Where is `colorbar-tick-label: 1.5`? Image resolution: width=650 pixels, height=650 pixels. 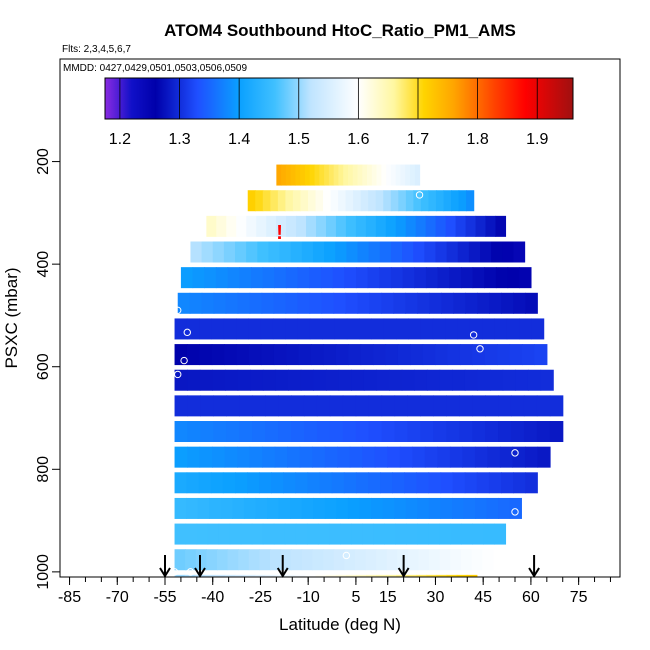 colorbar-tick-label: 1.5 is located at coordinates (299, 139).